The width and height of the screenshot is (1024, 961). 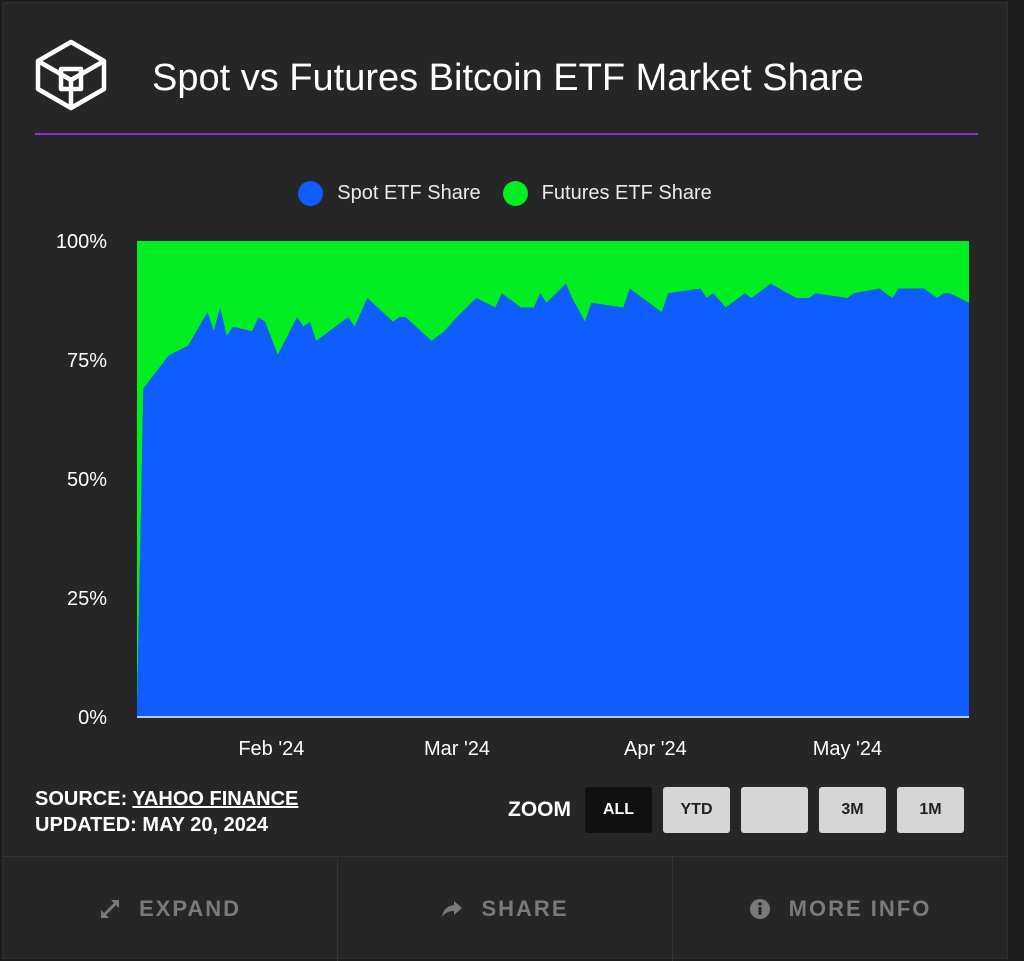 I want to click on x-tick-label: May '24, so click(x=847, y=749).